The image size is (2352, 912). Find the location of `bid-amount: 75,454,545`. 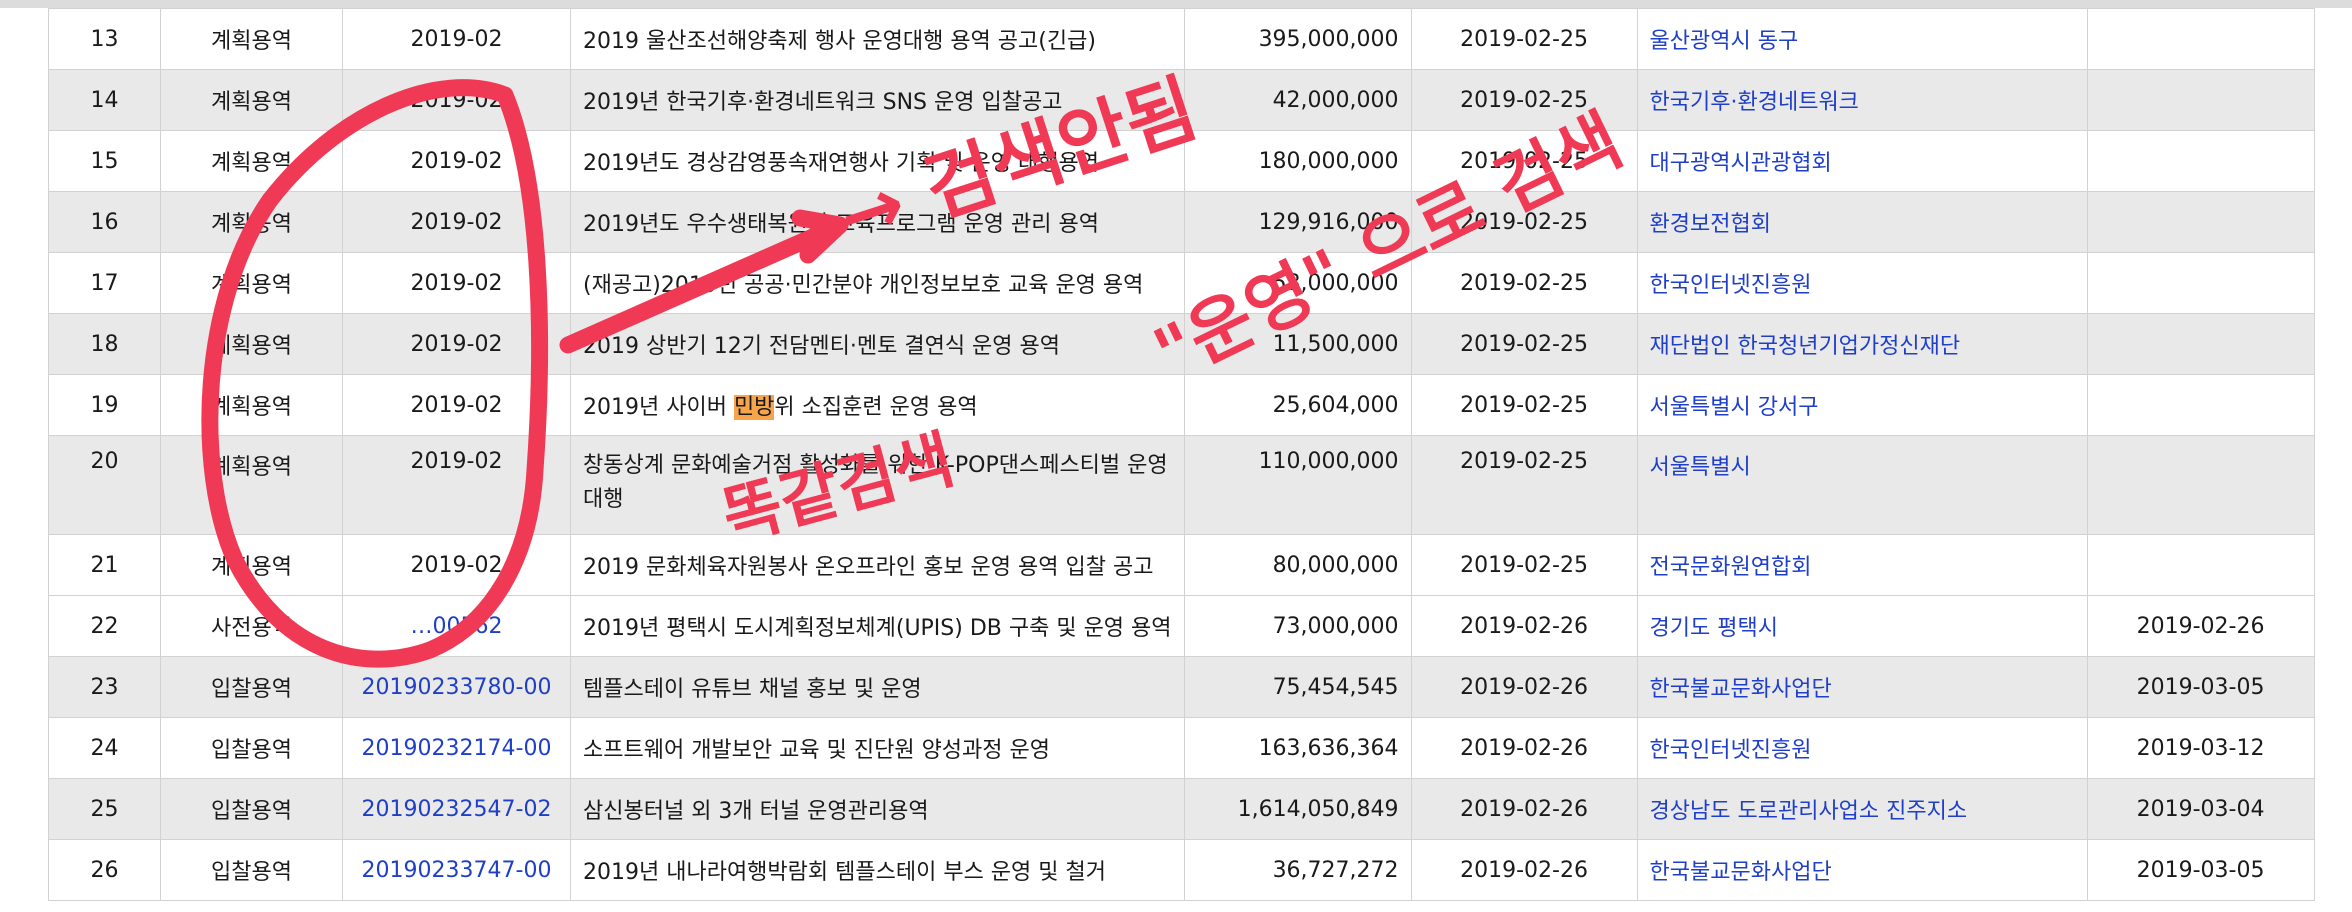

bid-amount: 75,454,545 is located at coordinates (1297, 687).